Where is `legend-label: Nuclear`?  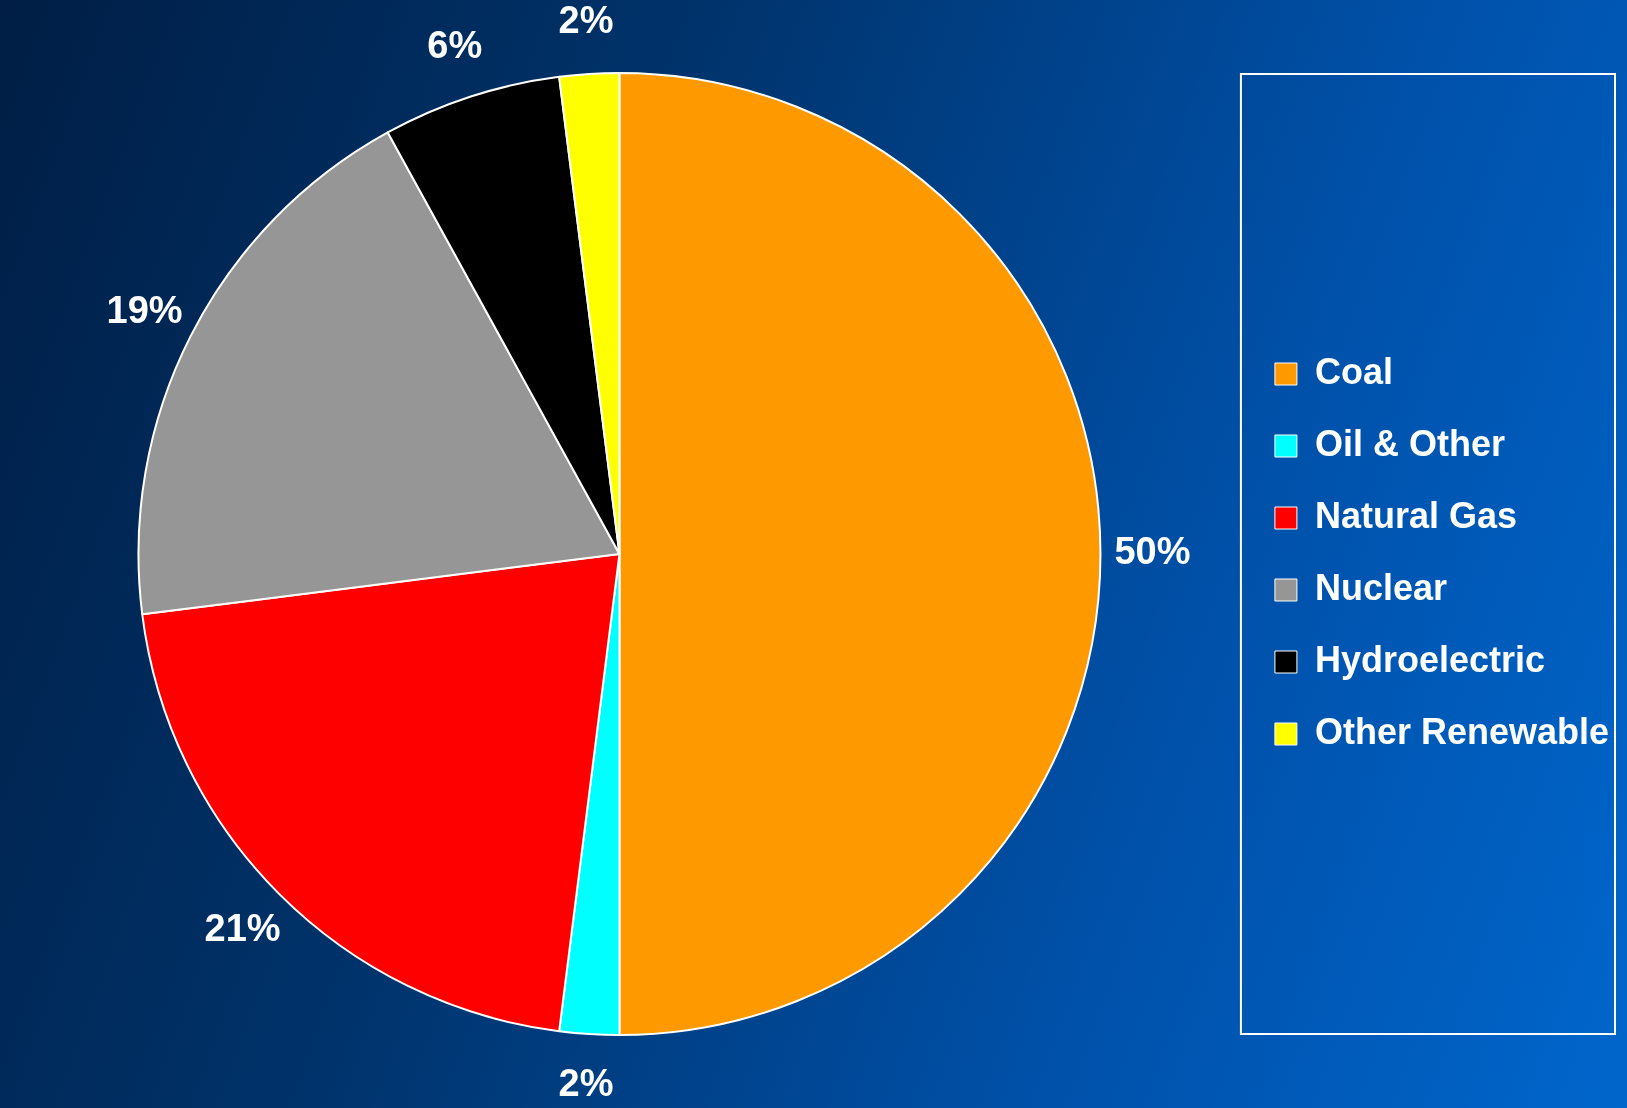 legend-label: Nuclear is located at coordinates (1380, 587).